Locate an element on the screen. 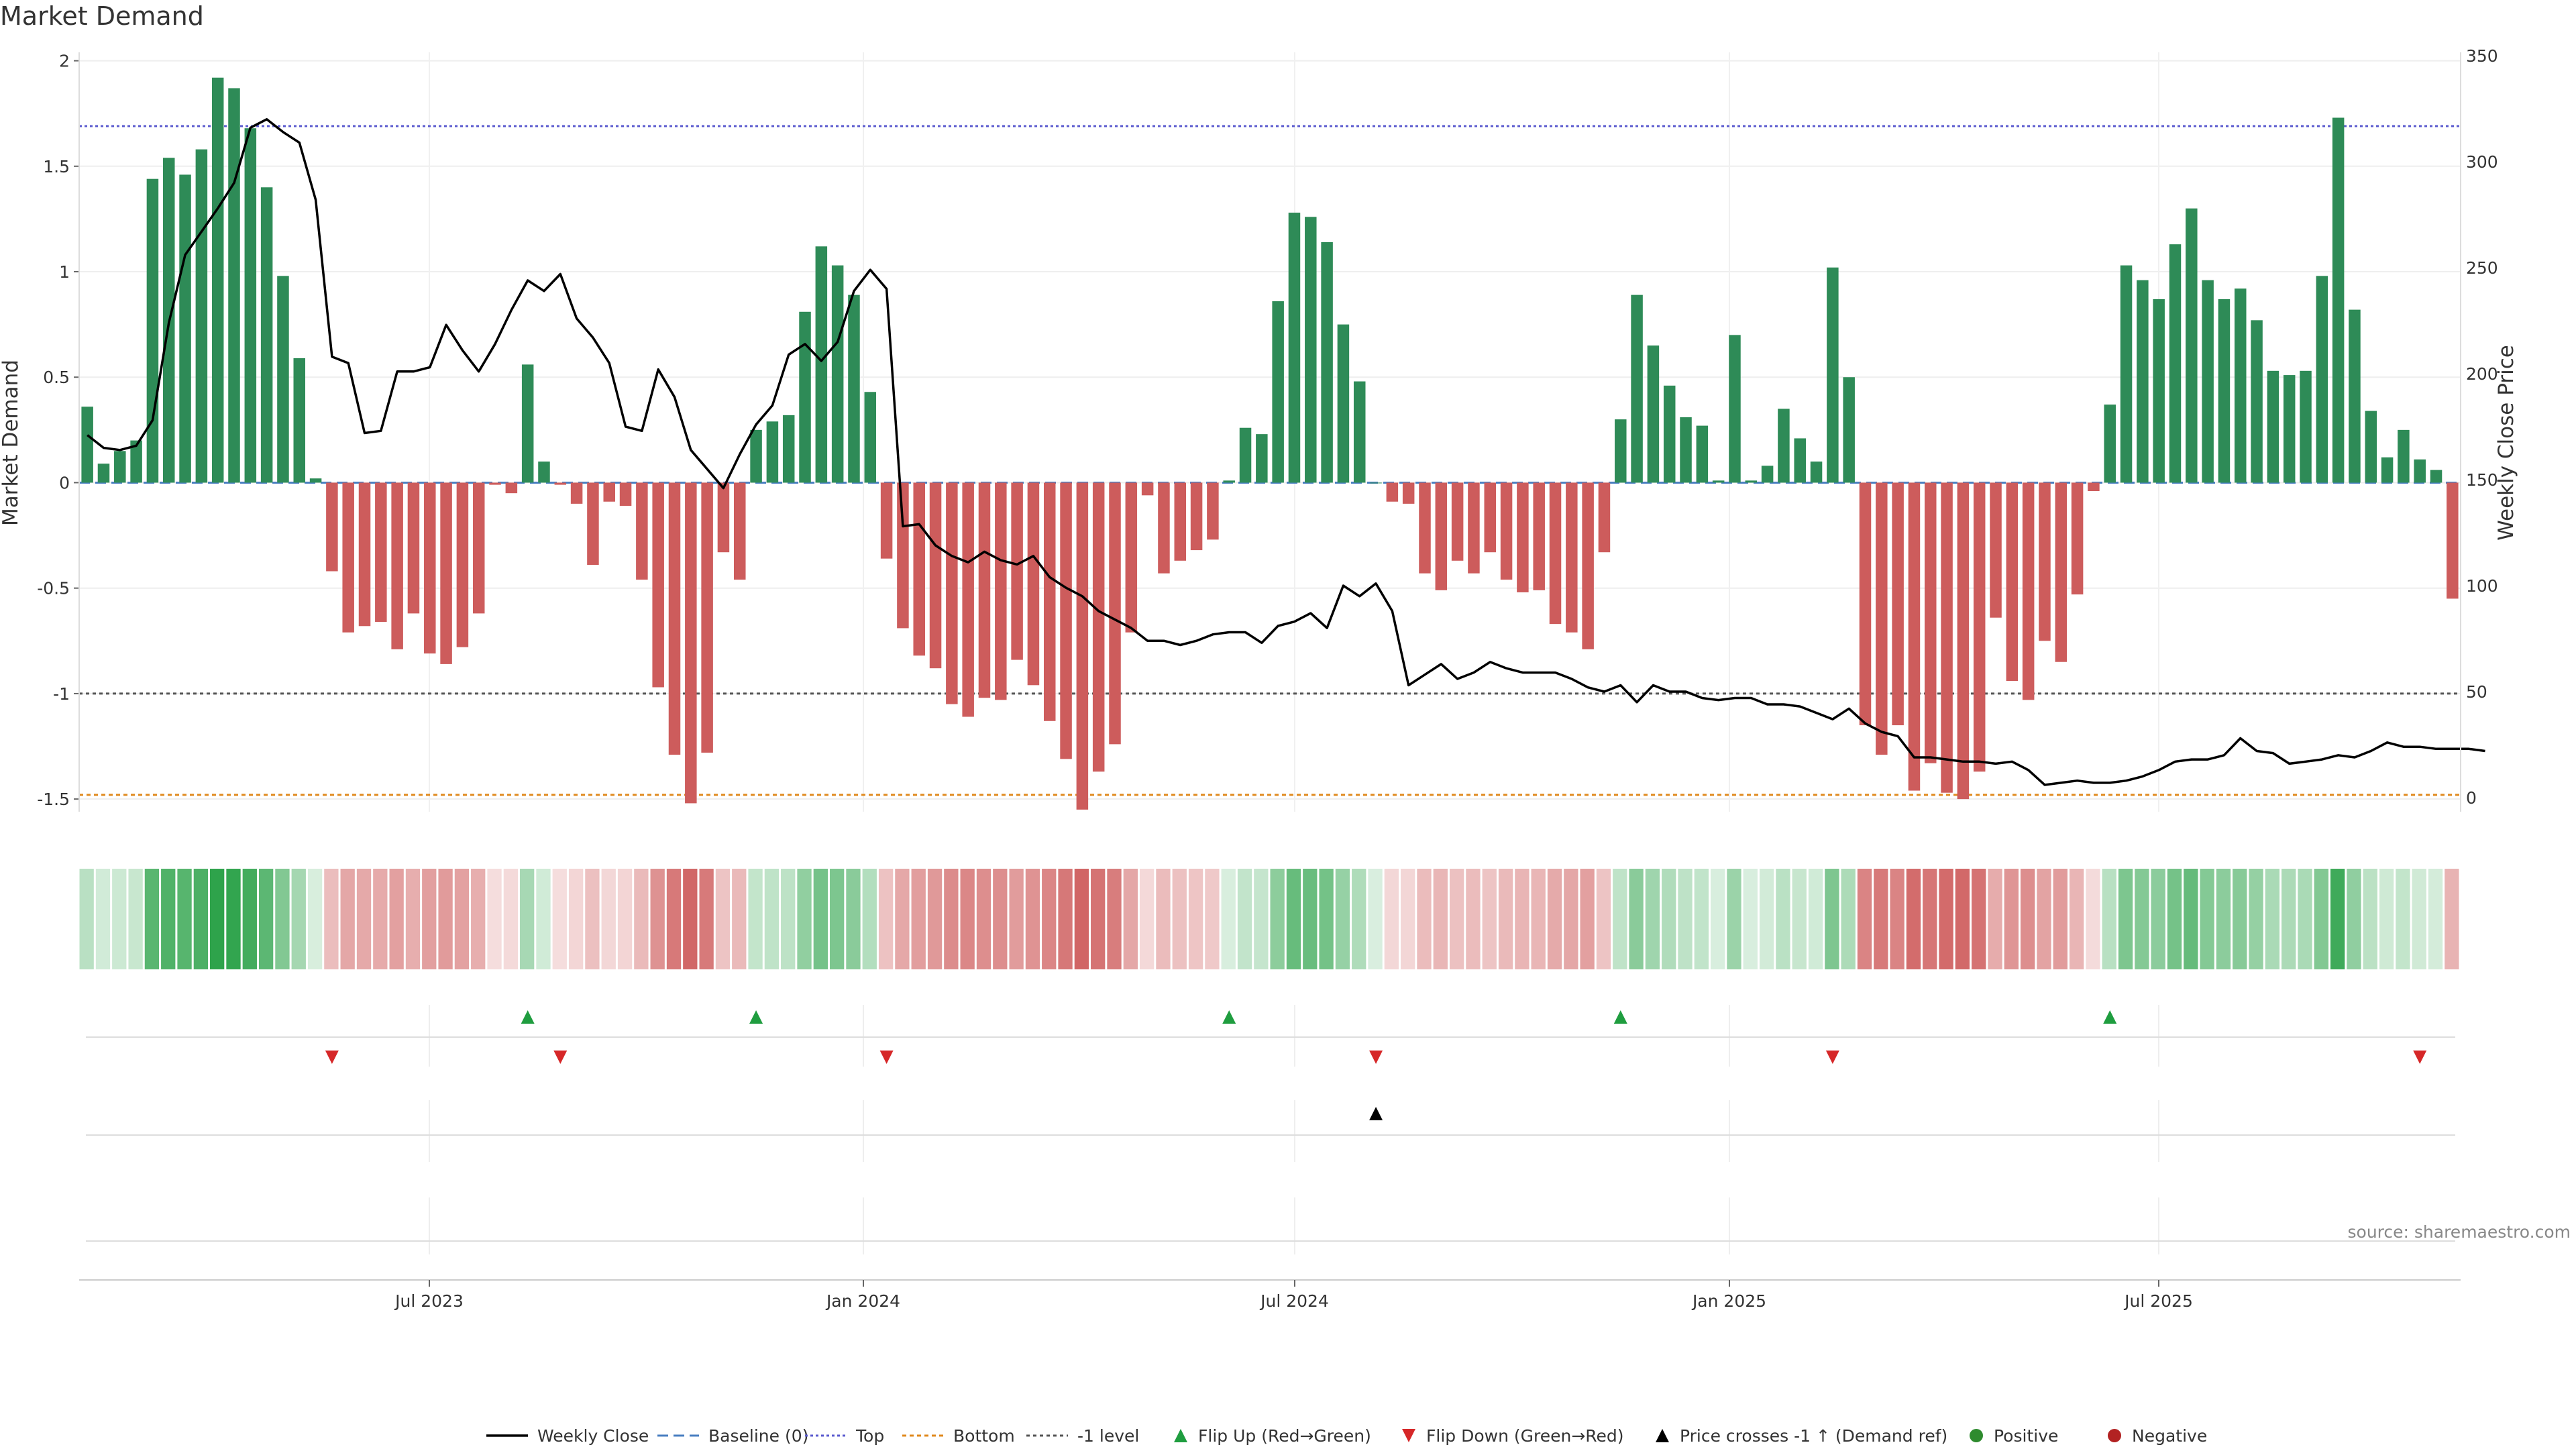  x-tick-label: Jul 2024 is located at coordinates (1294, 1301).